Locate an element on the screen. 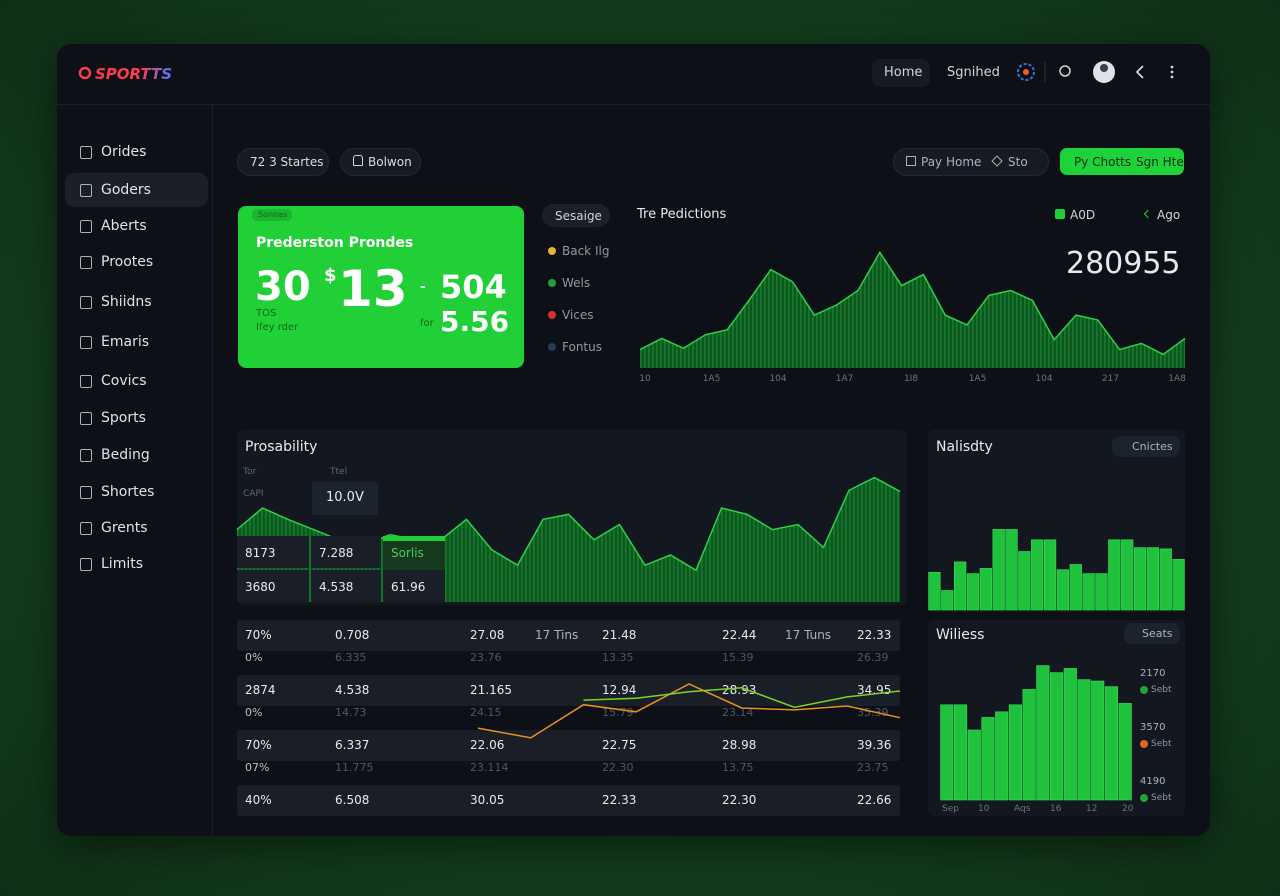 This screenshot has width=1280, height=896. logo: SPORTTS is located at coordinates (134, 74).